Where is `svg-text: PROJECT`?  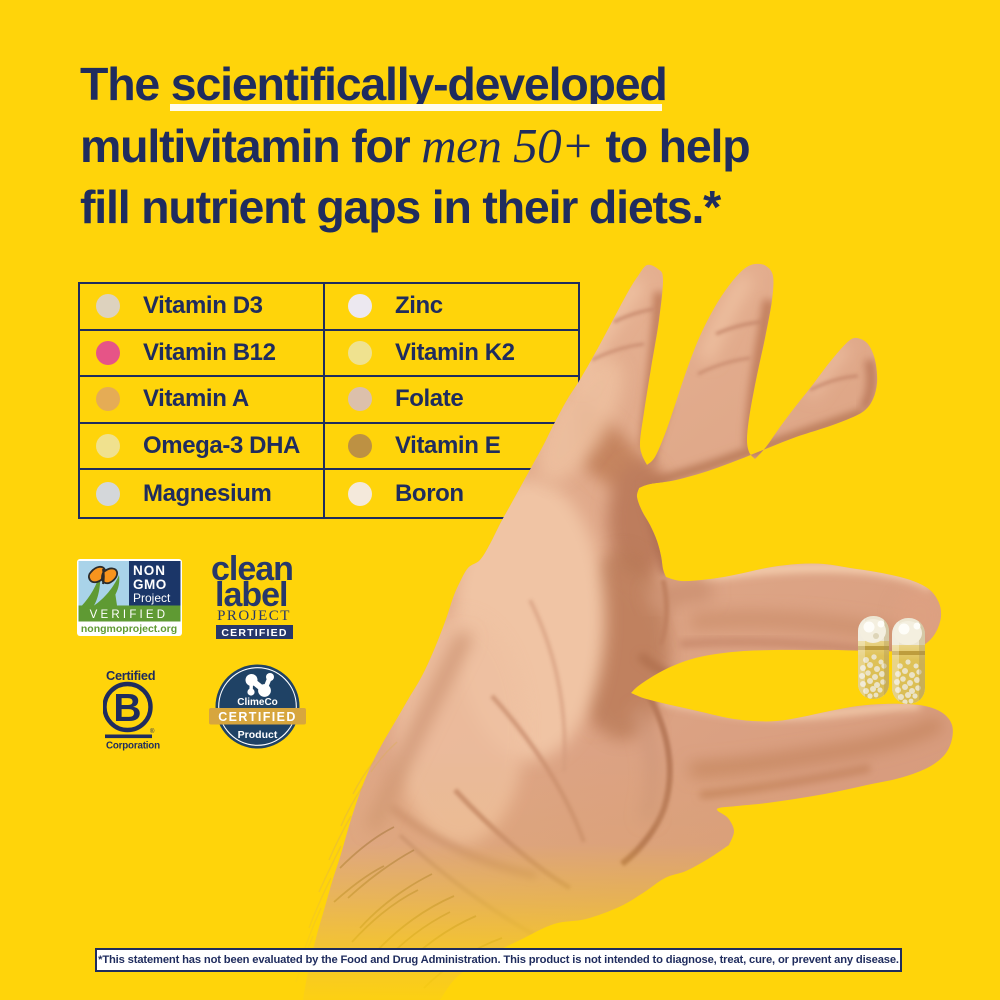 svg-text: PROJECT is located at coordinates (254, 616).